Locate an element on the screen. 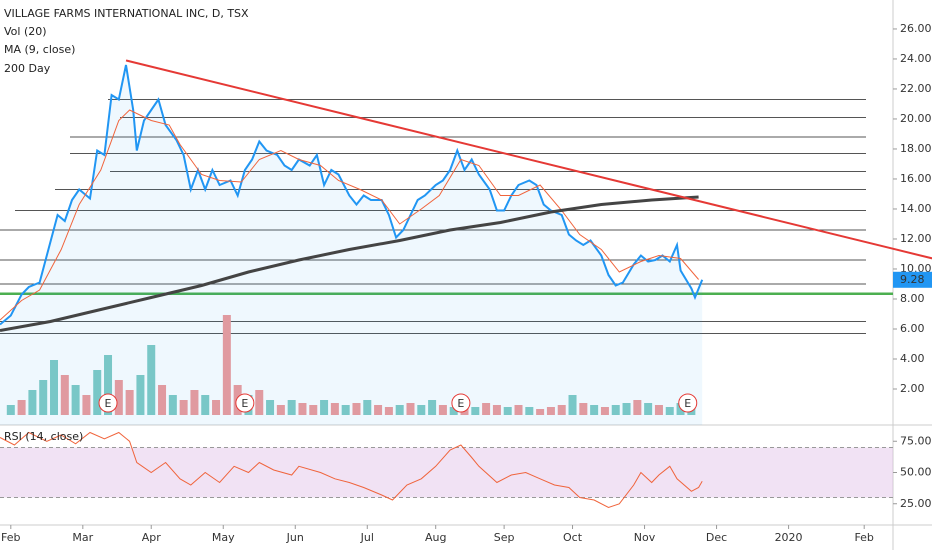 The width and height of the screenshot is (932, 550). y-tick-label: 8.00 is located at coordinates (912, 298).